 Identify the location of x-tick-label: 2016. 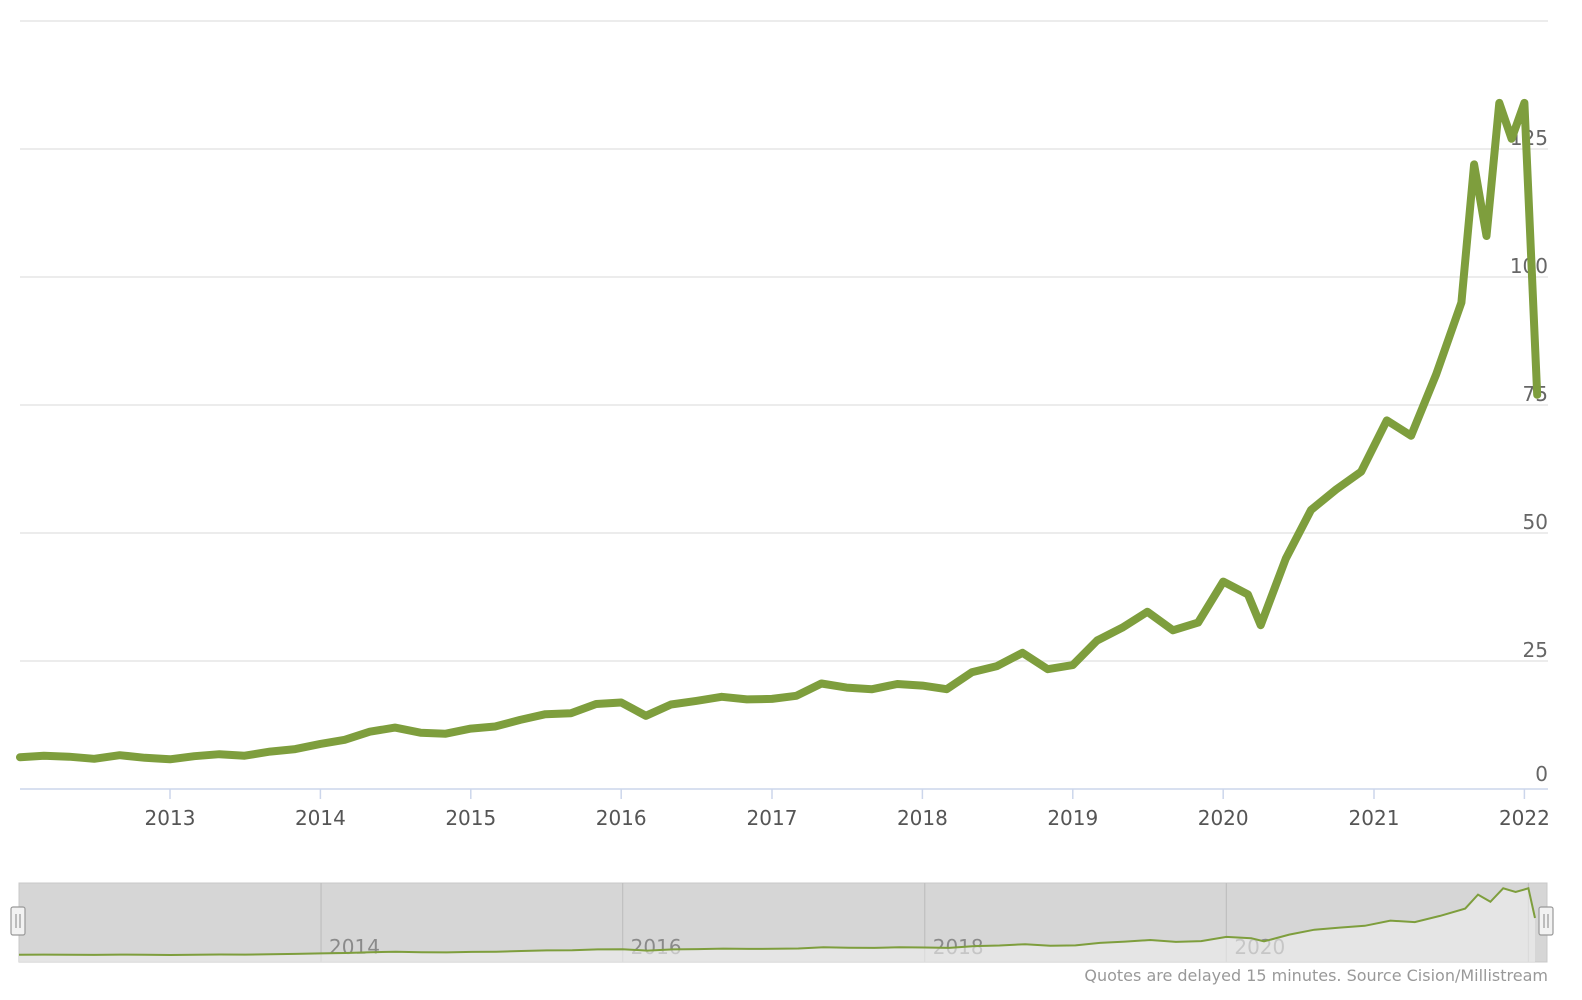
(621, 818).